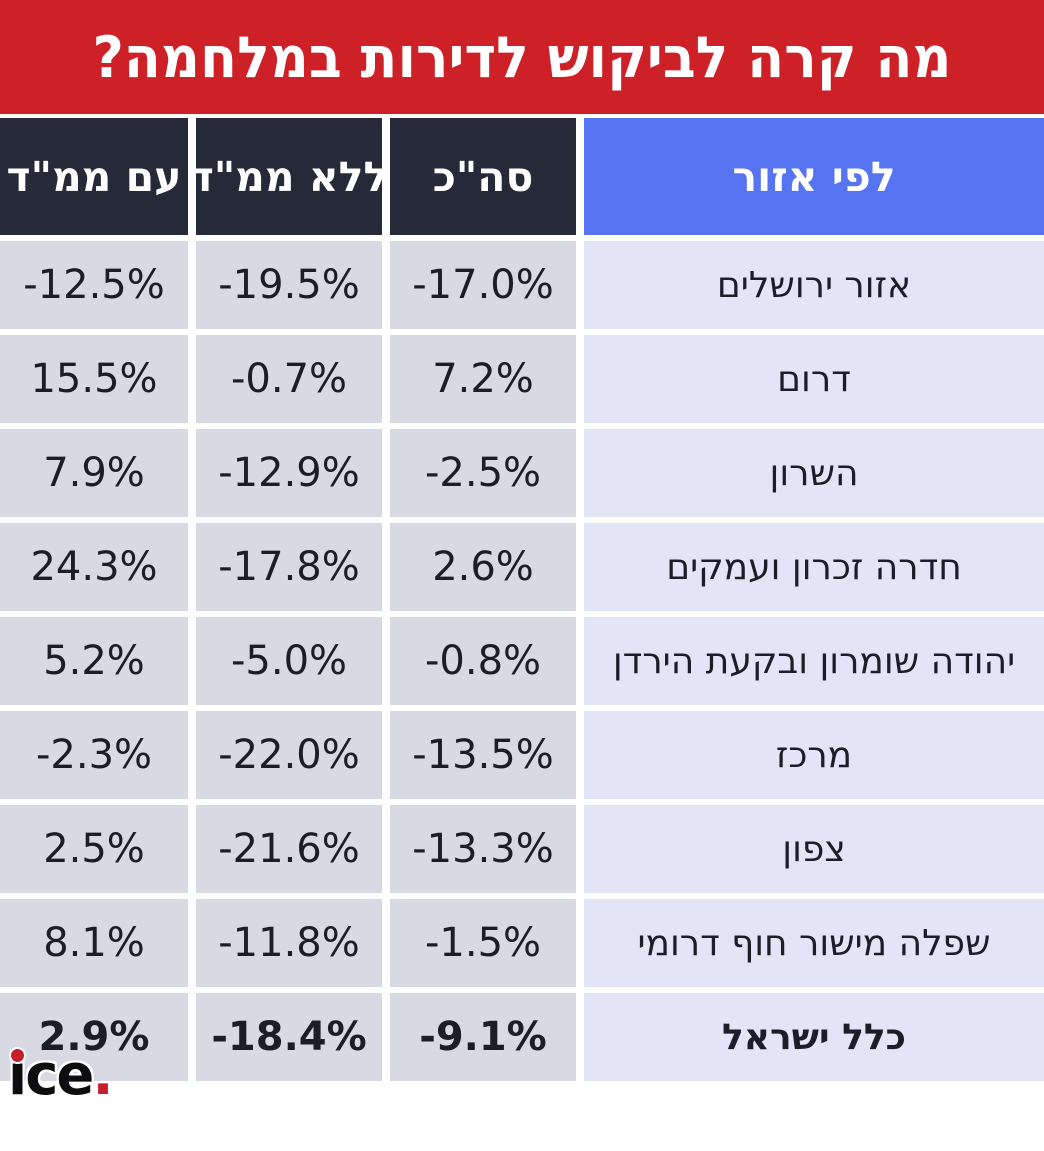 The image size is (1044, 1151). I want to click on logo-red-dot-icon, so click(17, 1055).